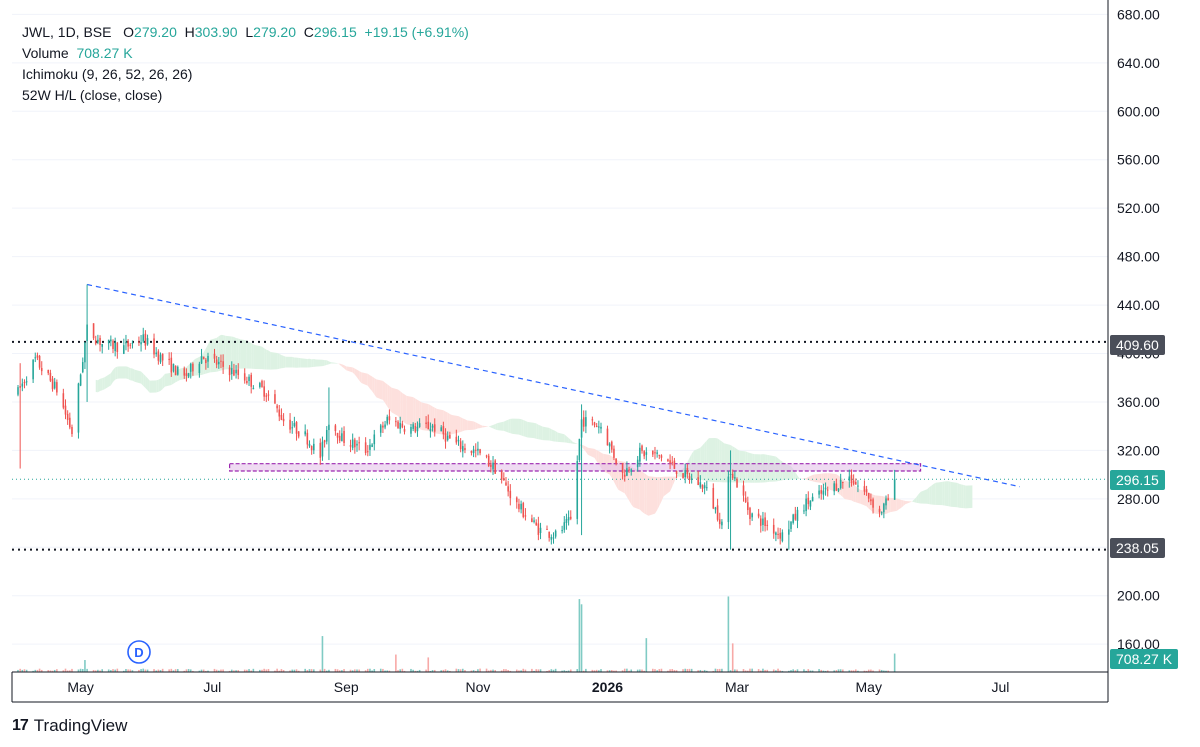 This screenshot has width=1200, height=747. I want to click on symbol-label: JWL, 1D, BSE, so click(67, 32).